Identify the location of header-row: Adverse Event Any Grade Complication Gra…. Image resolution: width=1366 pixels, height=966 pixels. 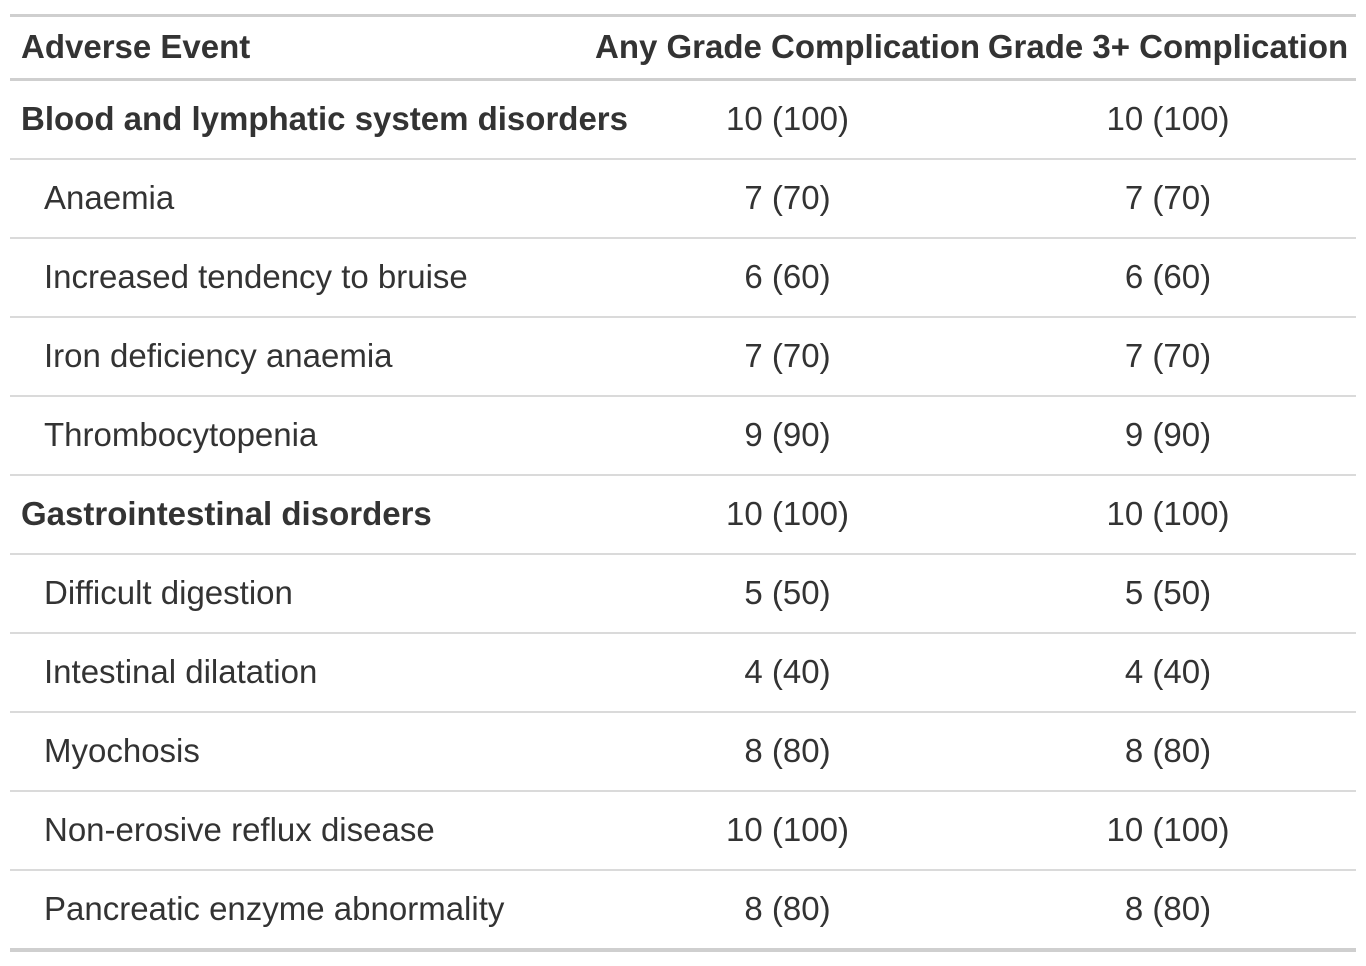
(683, 48).